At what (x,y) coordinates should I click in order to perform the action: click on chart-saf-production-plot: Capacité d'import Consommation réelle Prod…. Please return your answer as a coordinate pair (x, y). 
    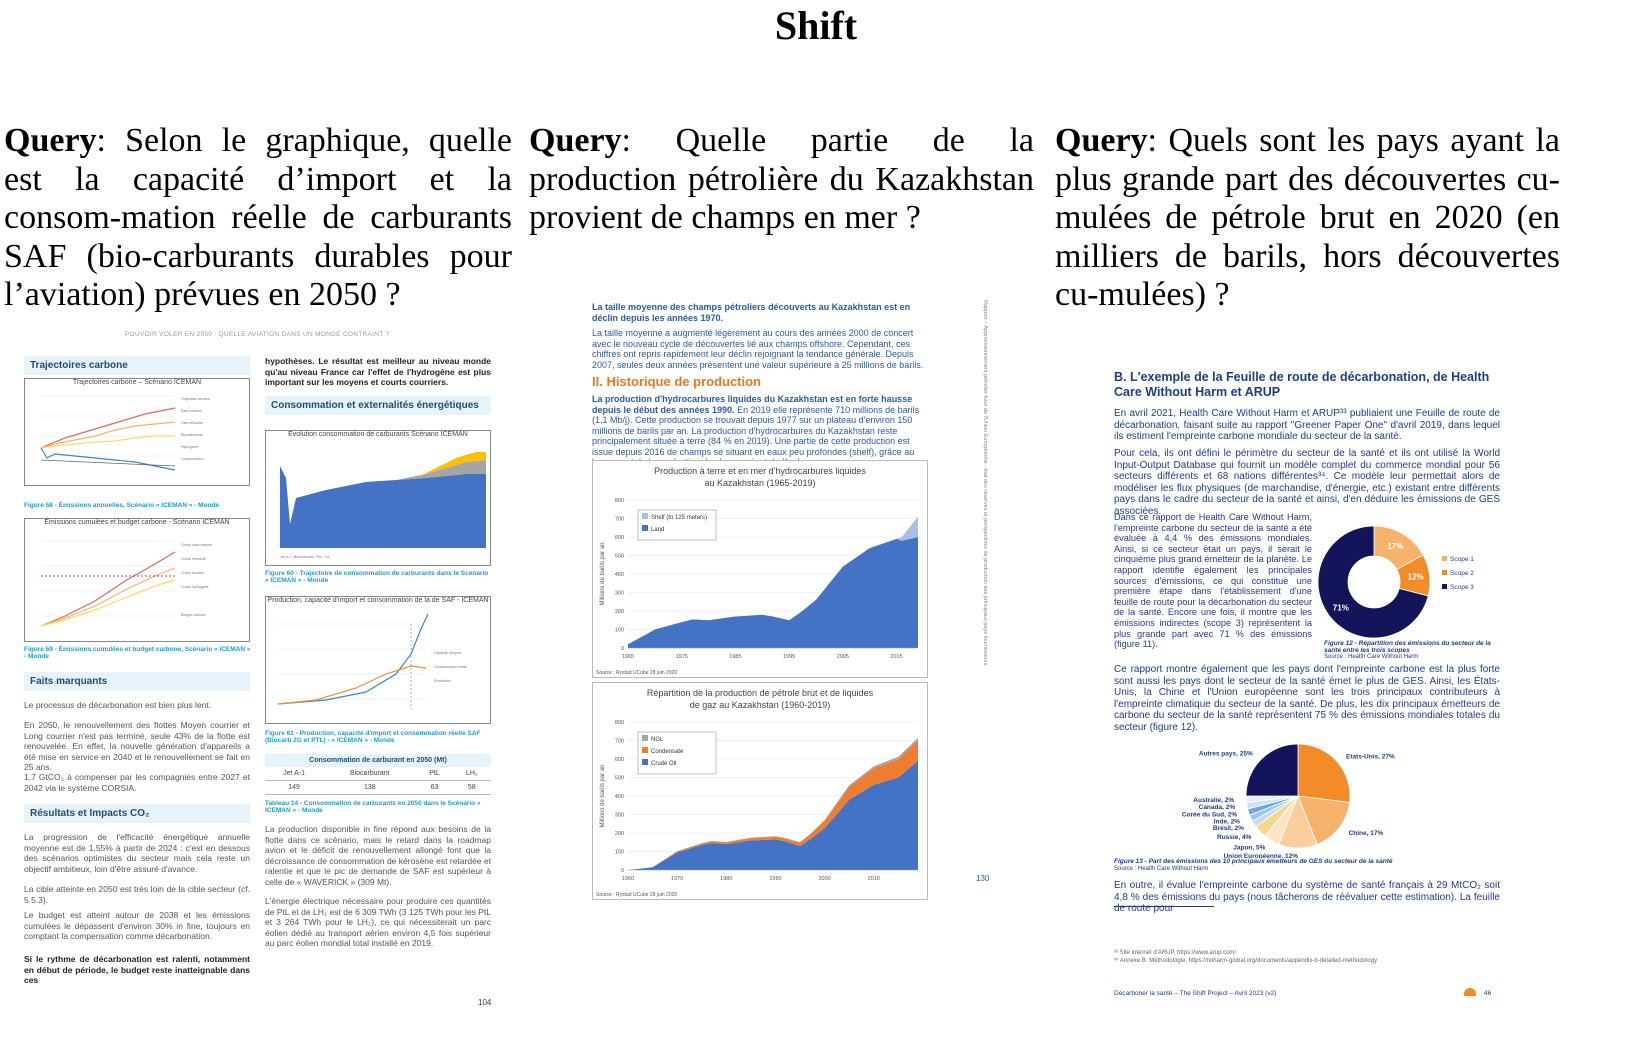
    Looking at the image, I should click on (372, 661).